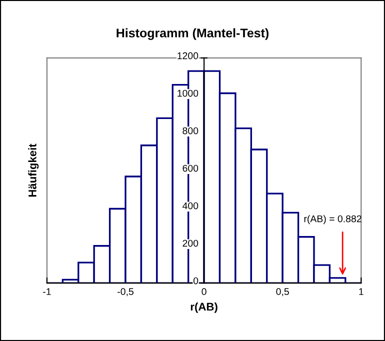  Describe the element at coordinates (333, 219) in the screenshot. I see `annotation: r(AB) = 0.882` at that location.